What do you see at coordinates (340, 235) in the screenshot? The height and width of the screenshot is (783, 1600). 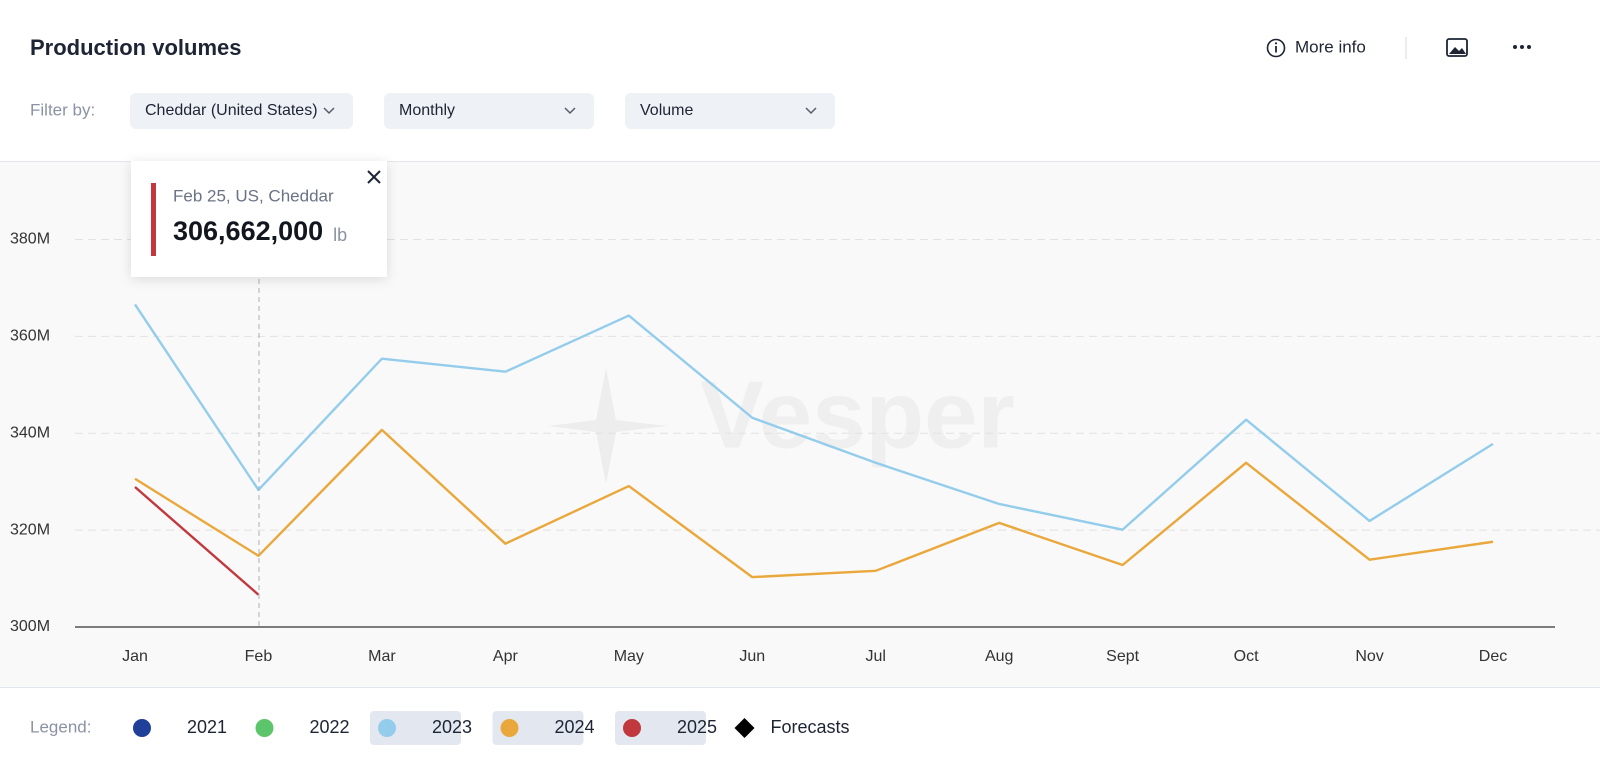 I see `tooltip-unit: lb` at bounding box center [340, 235].